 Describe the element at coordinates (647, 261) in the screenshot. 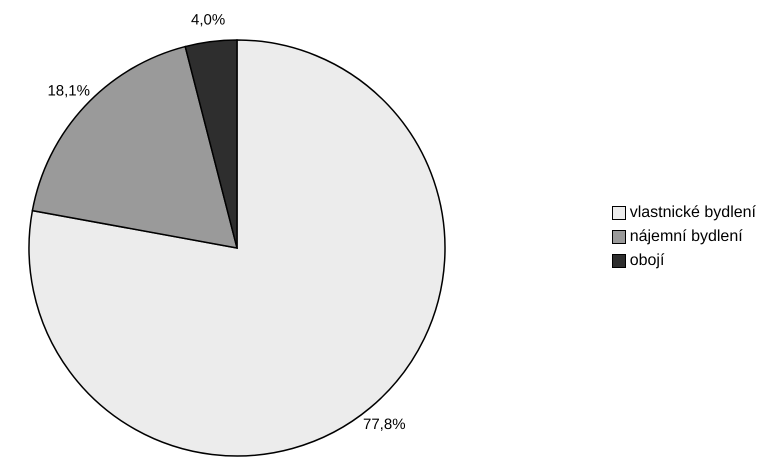

I see `legend-label: obojí` at that location.